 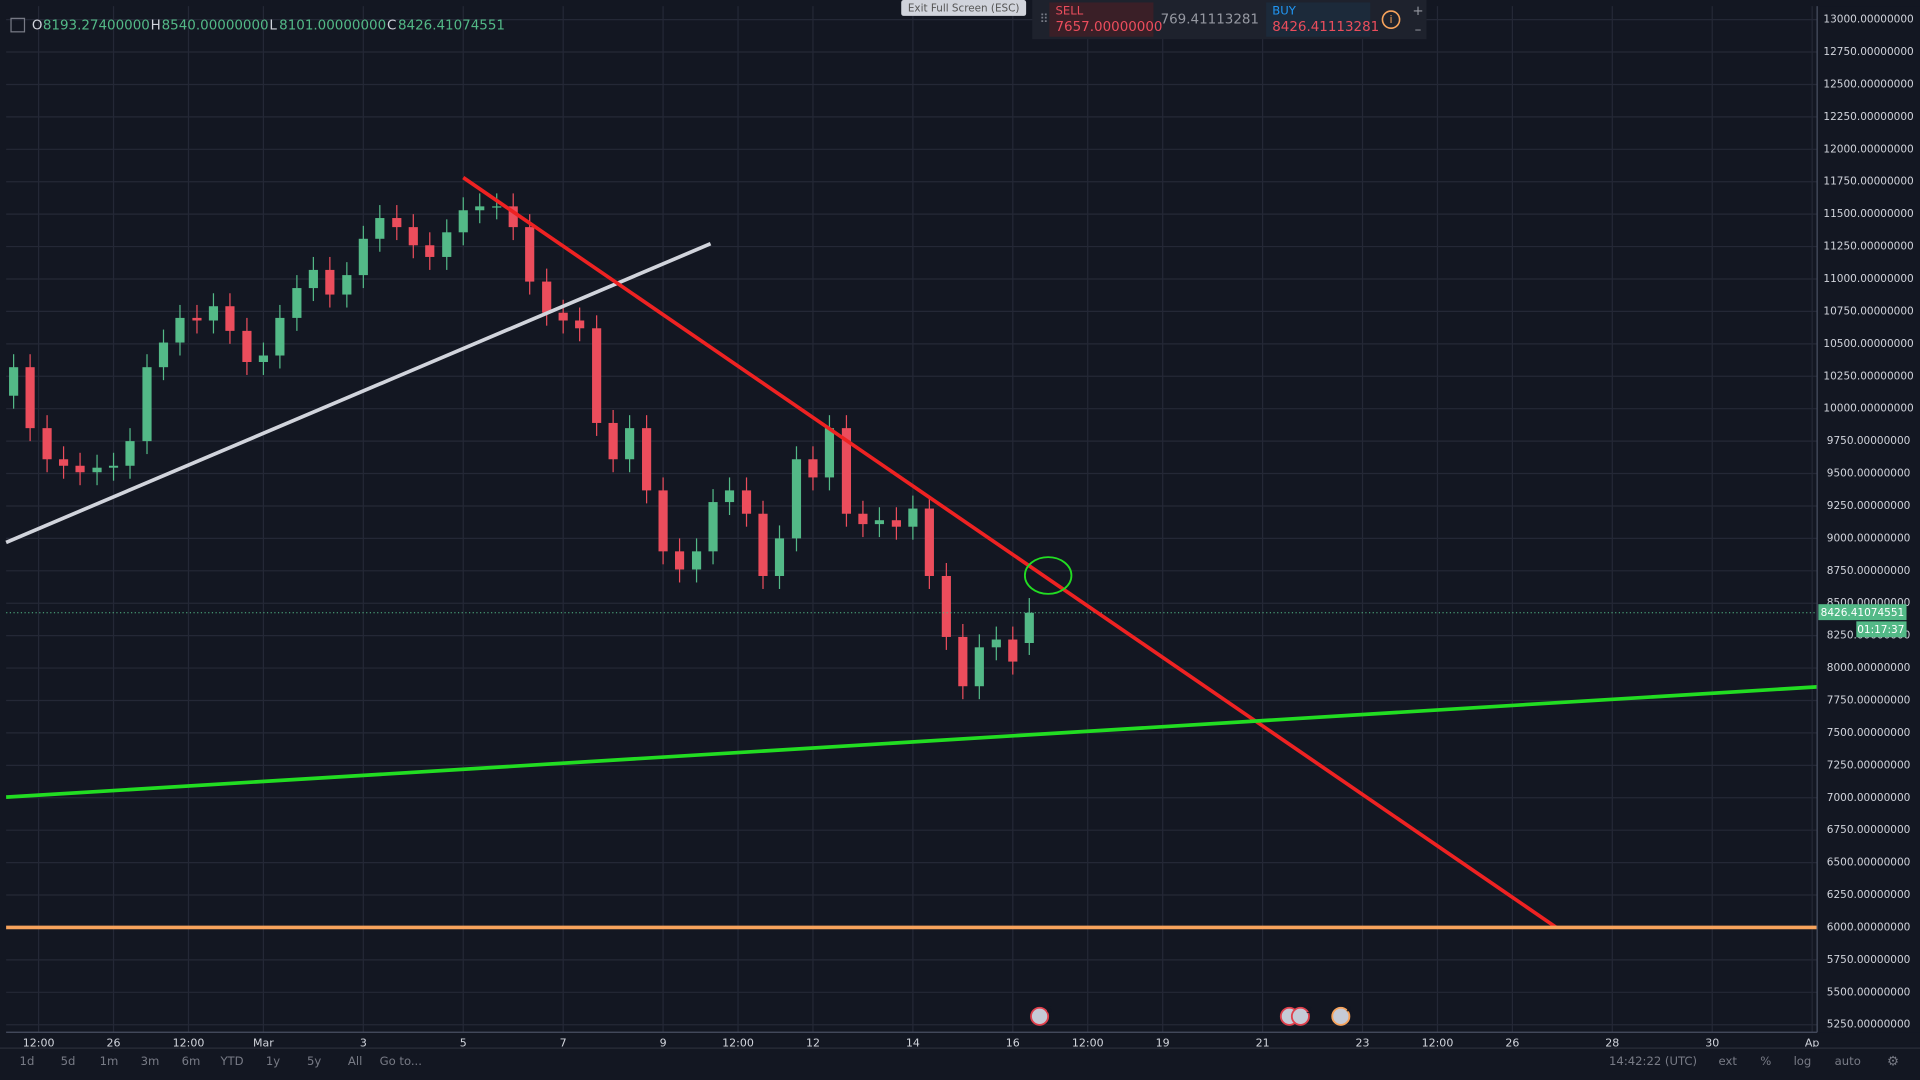 I want to click on y-tick-label: 12500.00000000, so click(x=1868, y=84).